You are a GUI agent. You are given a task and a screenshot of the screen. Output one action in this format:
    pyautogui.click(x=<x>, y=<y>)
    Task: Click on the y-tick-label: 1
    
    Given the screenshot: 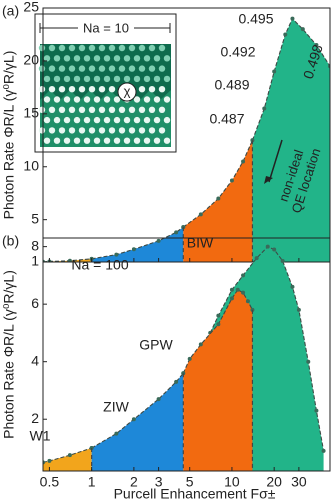 What is the action you would take?
    pyautogui.click(x=35, y=261)
    